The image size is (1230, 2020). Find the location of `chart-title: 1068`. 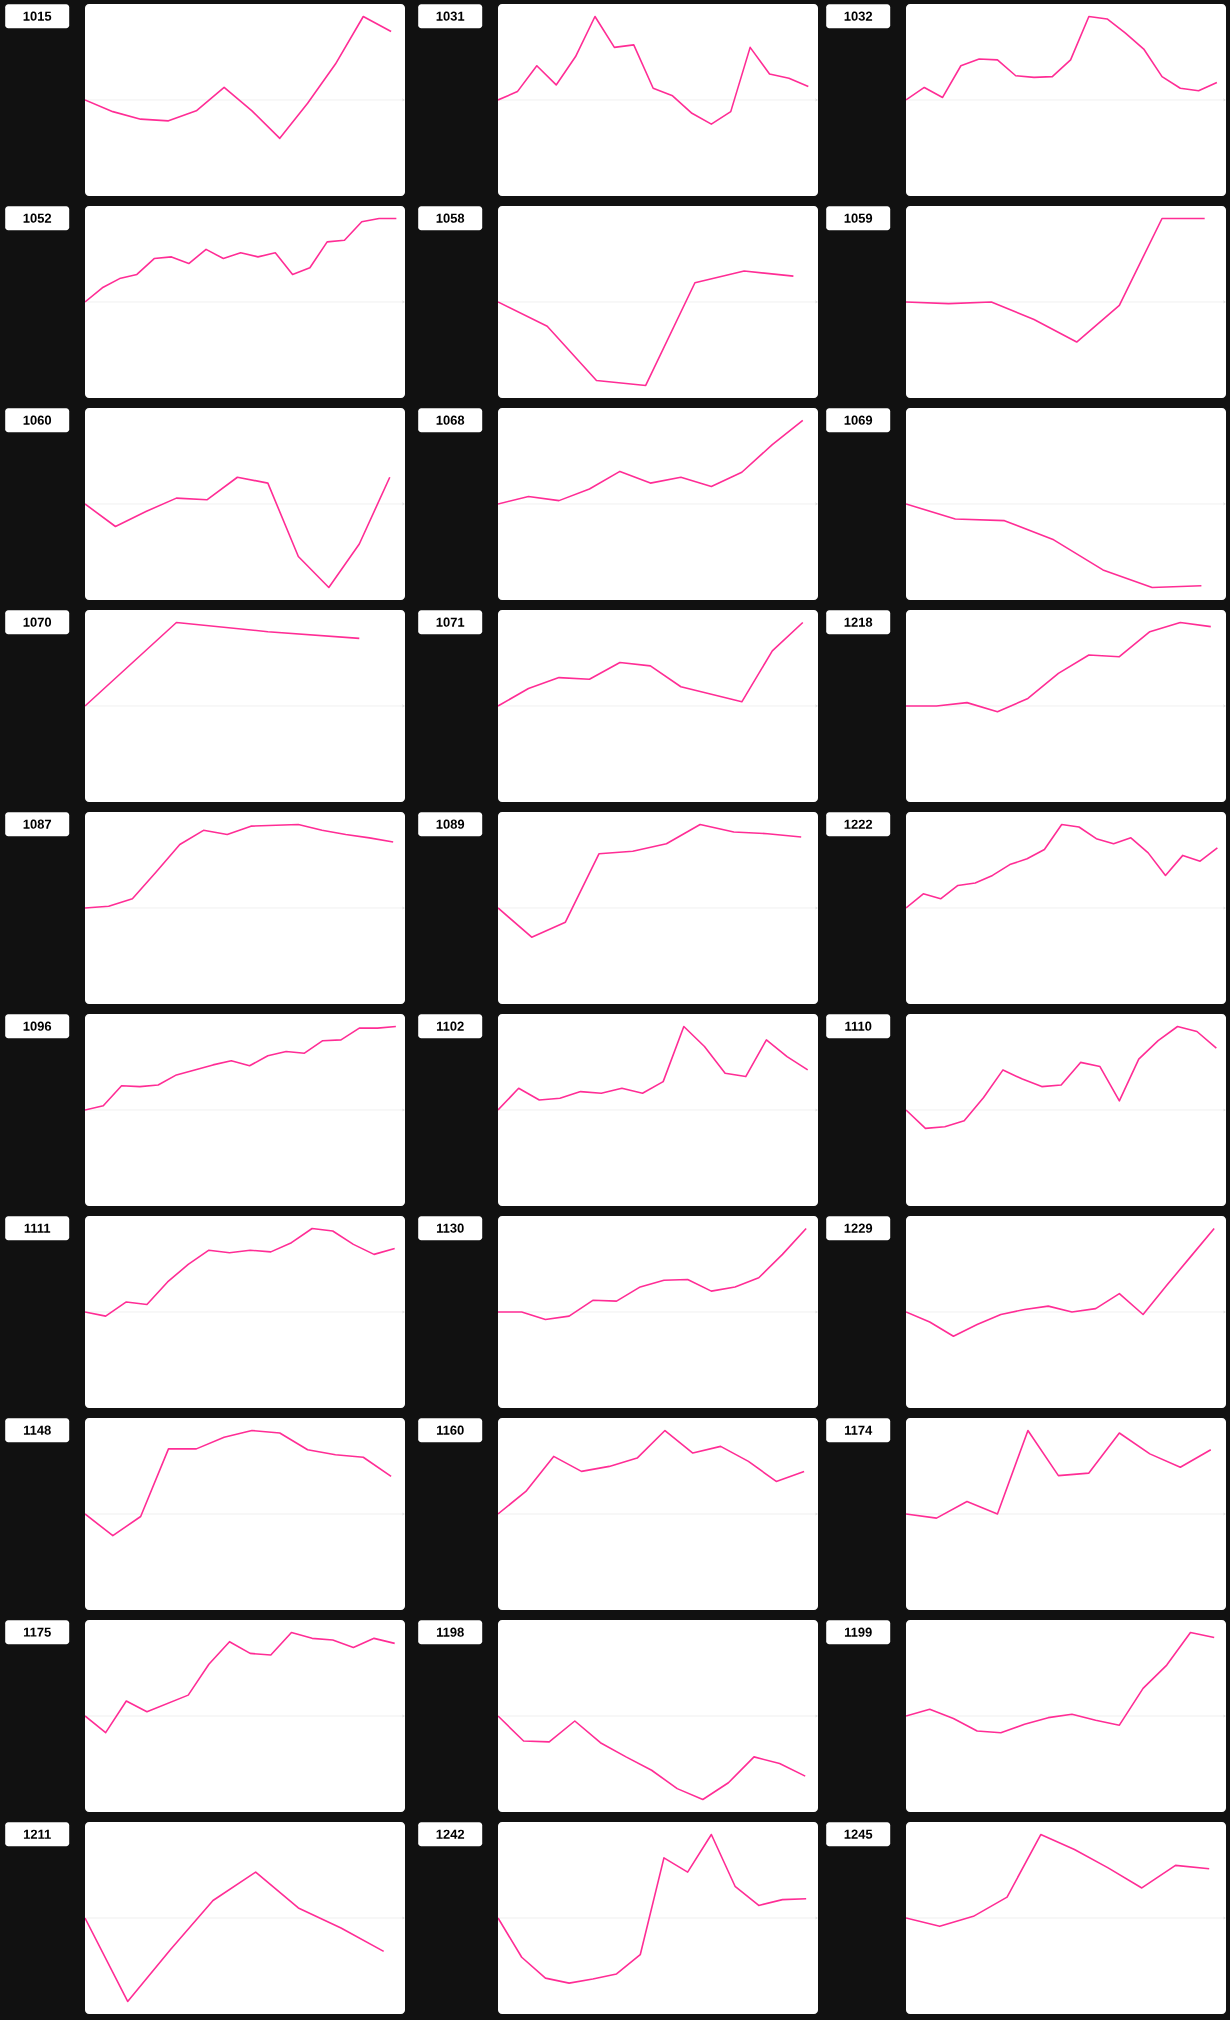

chart-title: 1068 is located at coordinates (450, 420).